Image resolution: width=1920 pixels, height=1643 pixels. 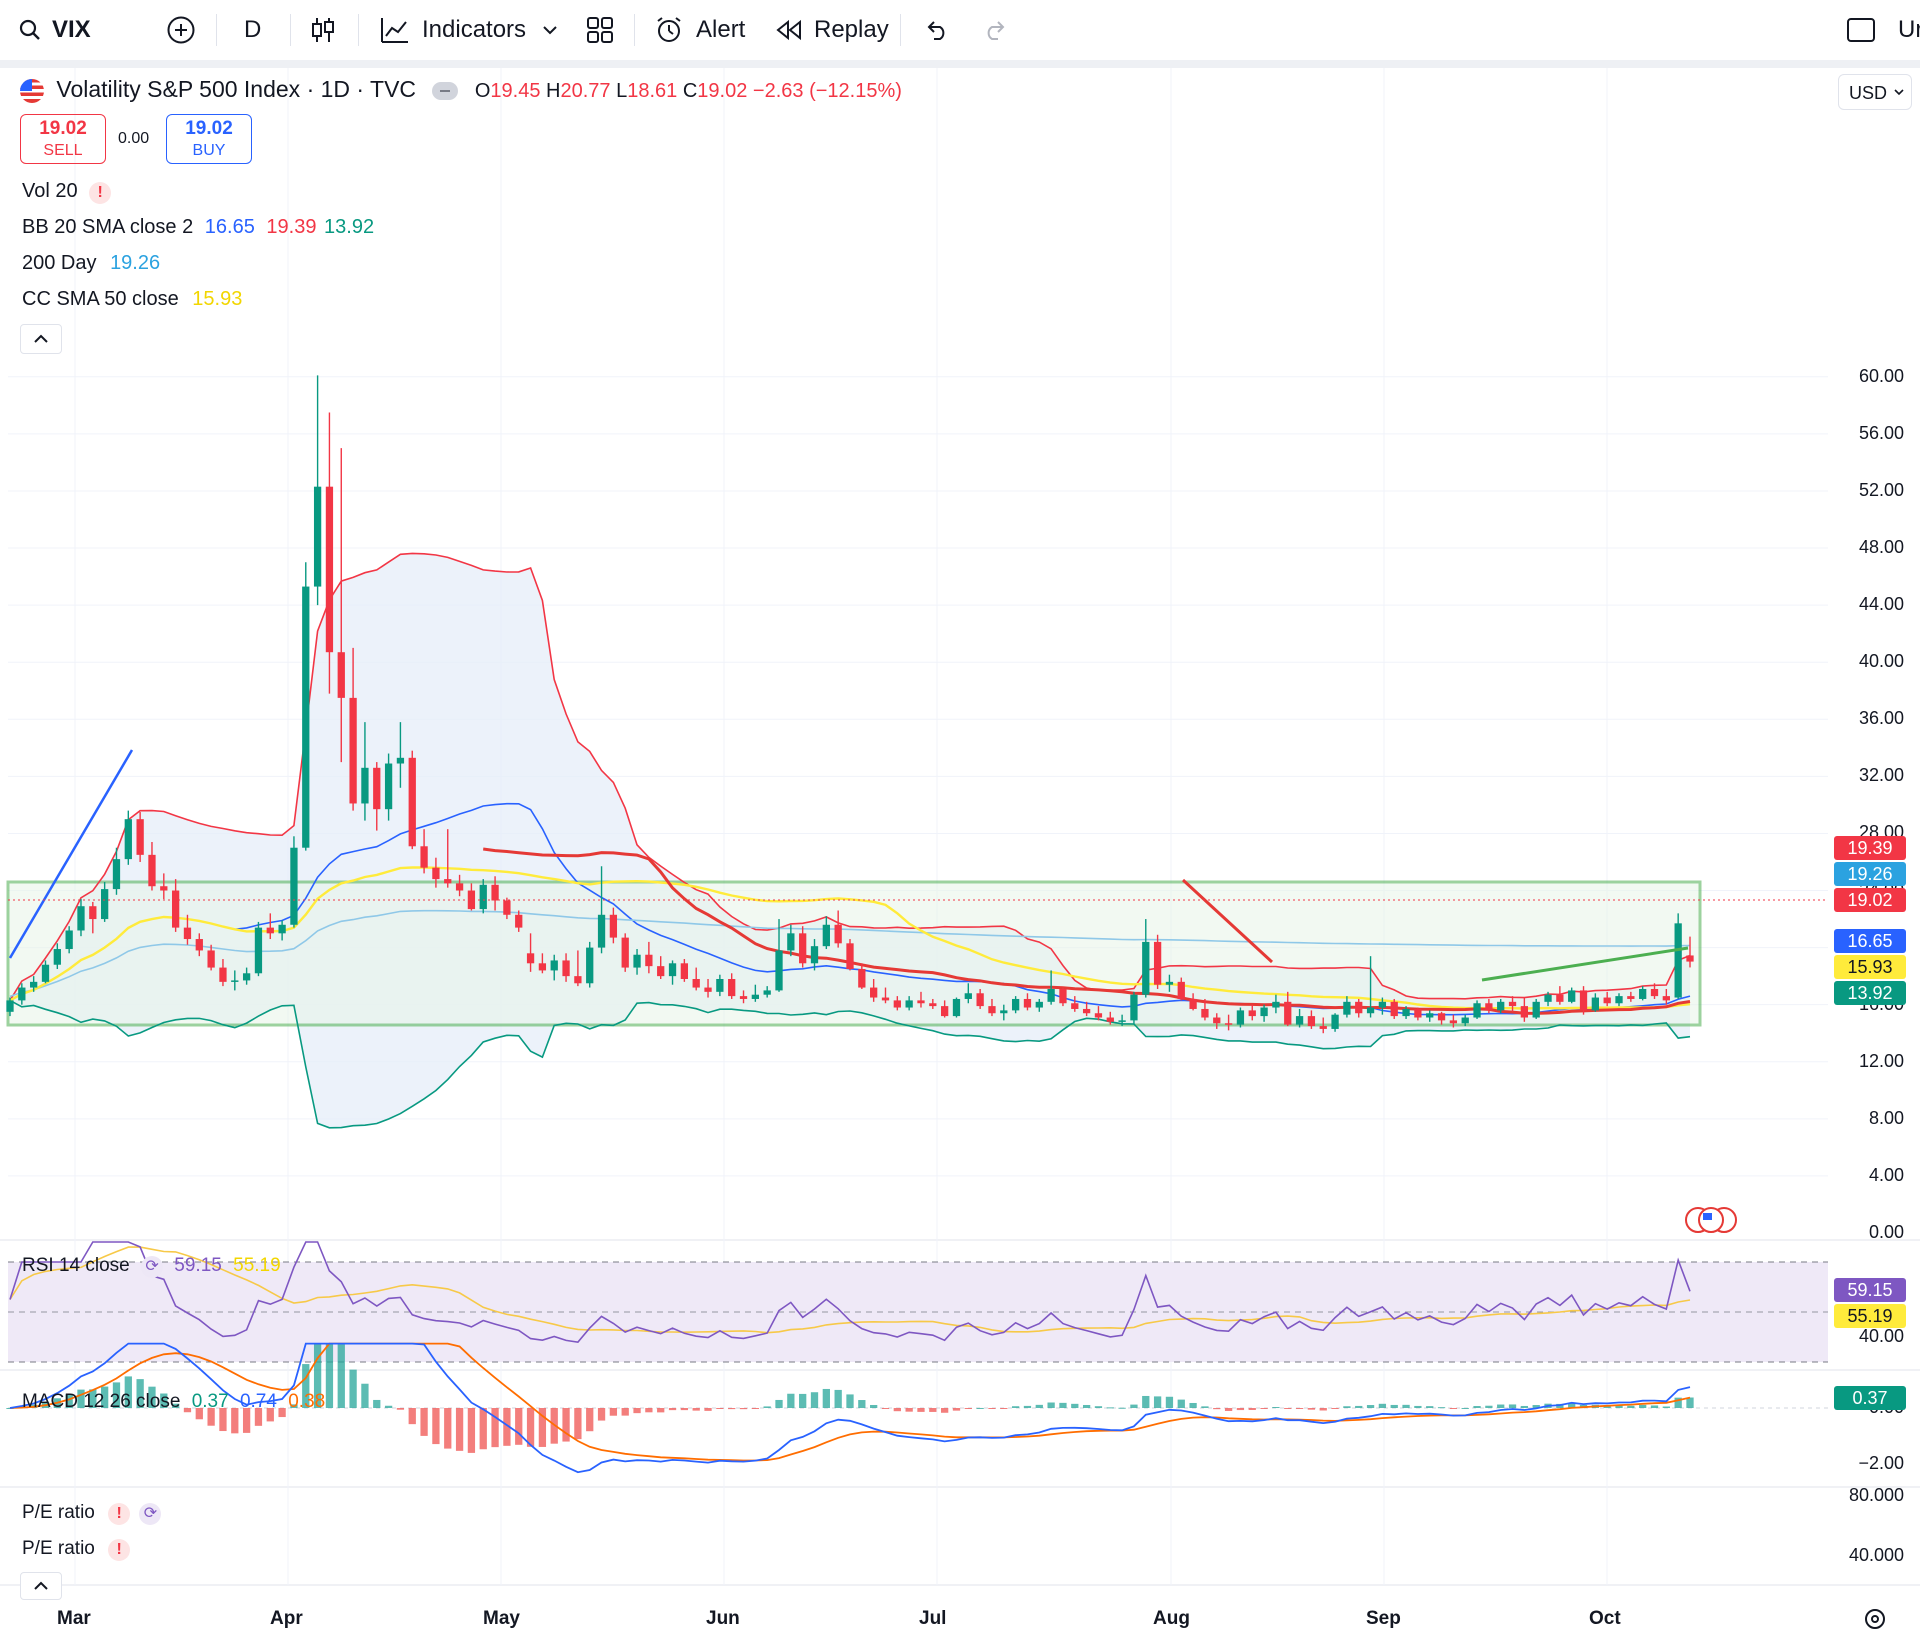 What do you see at coordinates (198, 227) in the screenshot?
I see `bollinger-legend: BB 20 SMA close 2 16.65 19.39 13.92` at bounding box center [198, 227].